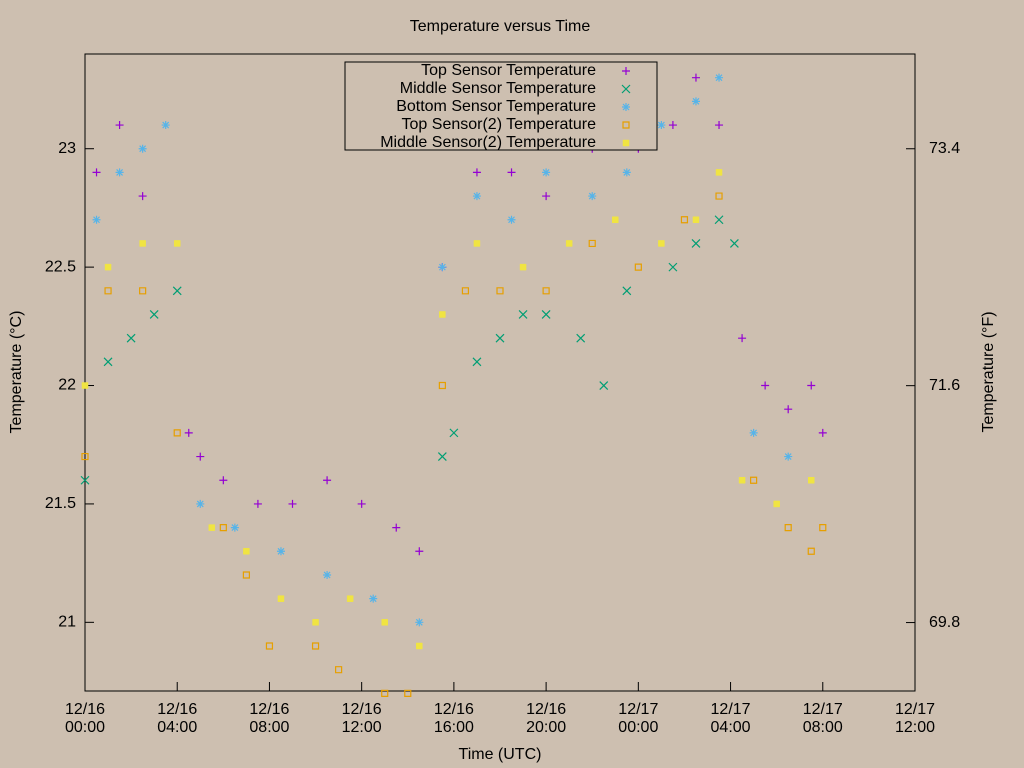 The width and height of the screenshot is (1024, 768). Describe the element at coordinates (85, 718) in the screenshot. I see `x-tick-label: 12/16 00:00` at that location.